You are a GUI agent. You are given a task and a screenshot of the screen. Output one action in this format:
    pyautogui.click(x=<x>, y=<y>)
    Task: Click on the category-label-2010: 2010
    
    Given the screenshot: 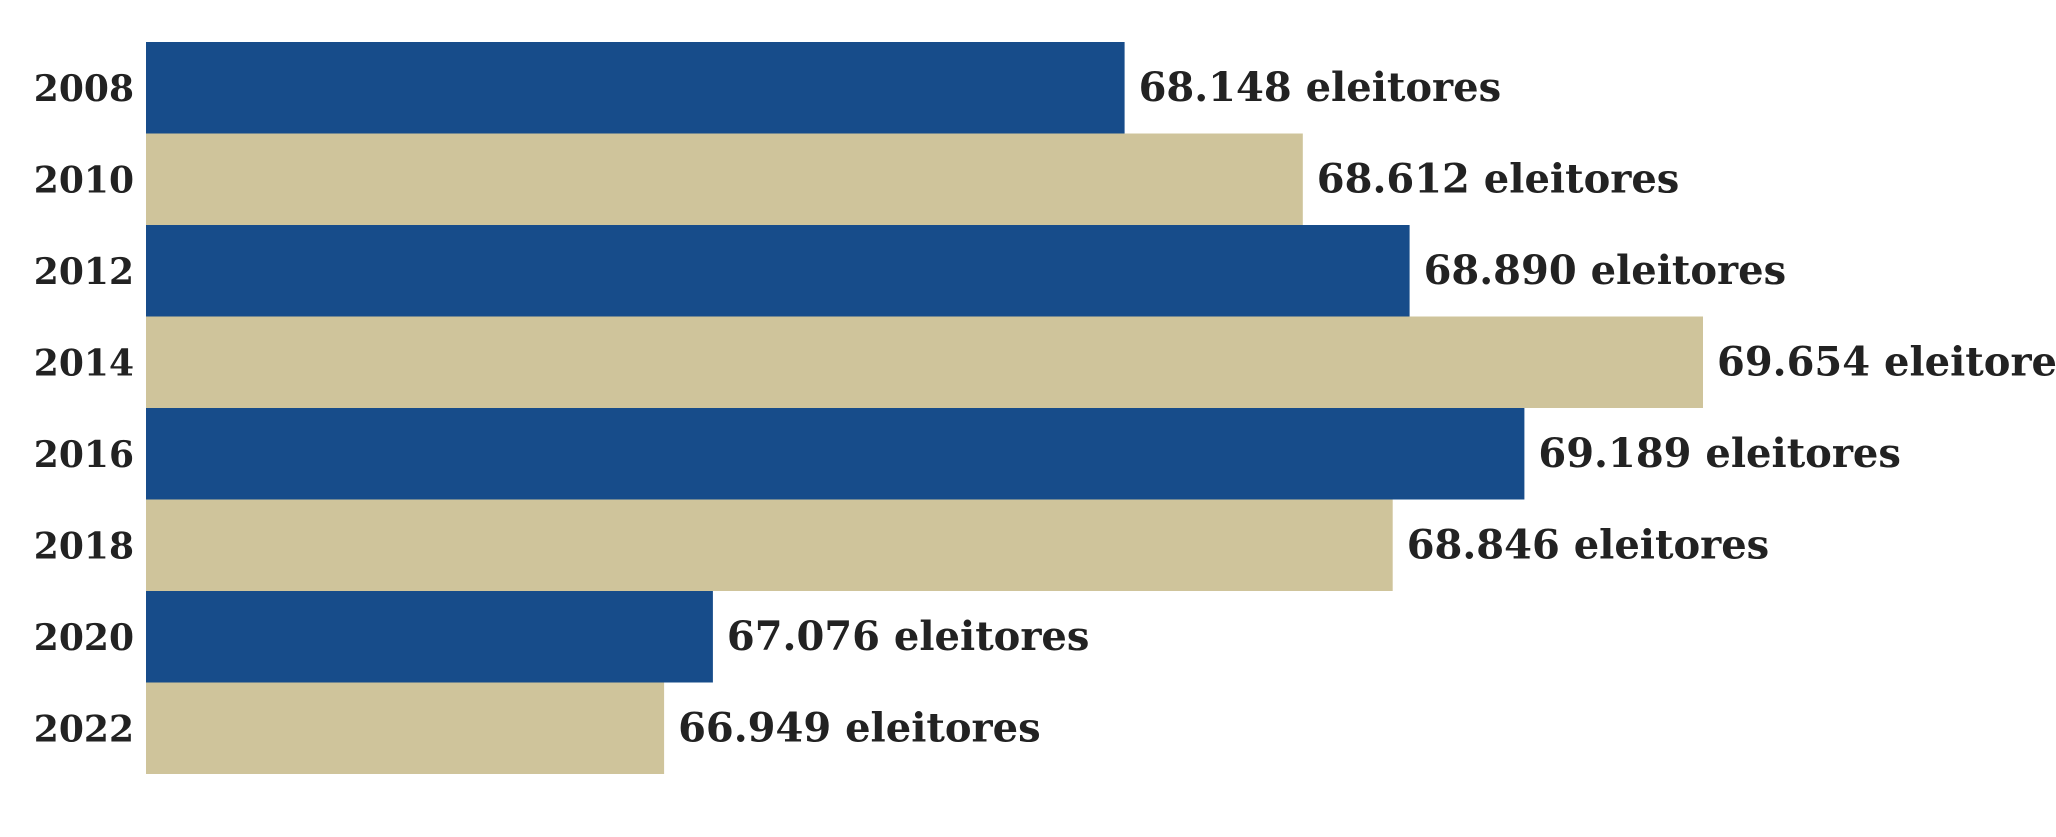 What is the action you would take?
    pyautogui.click(x=84, y=180)
    